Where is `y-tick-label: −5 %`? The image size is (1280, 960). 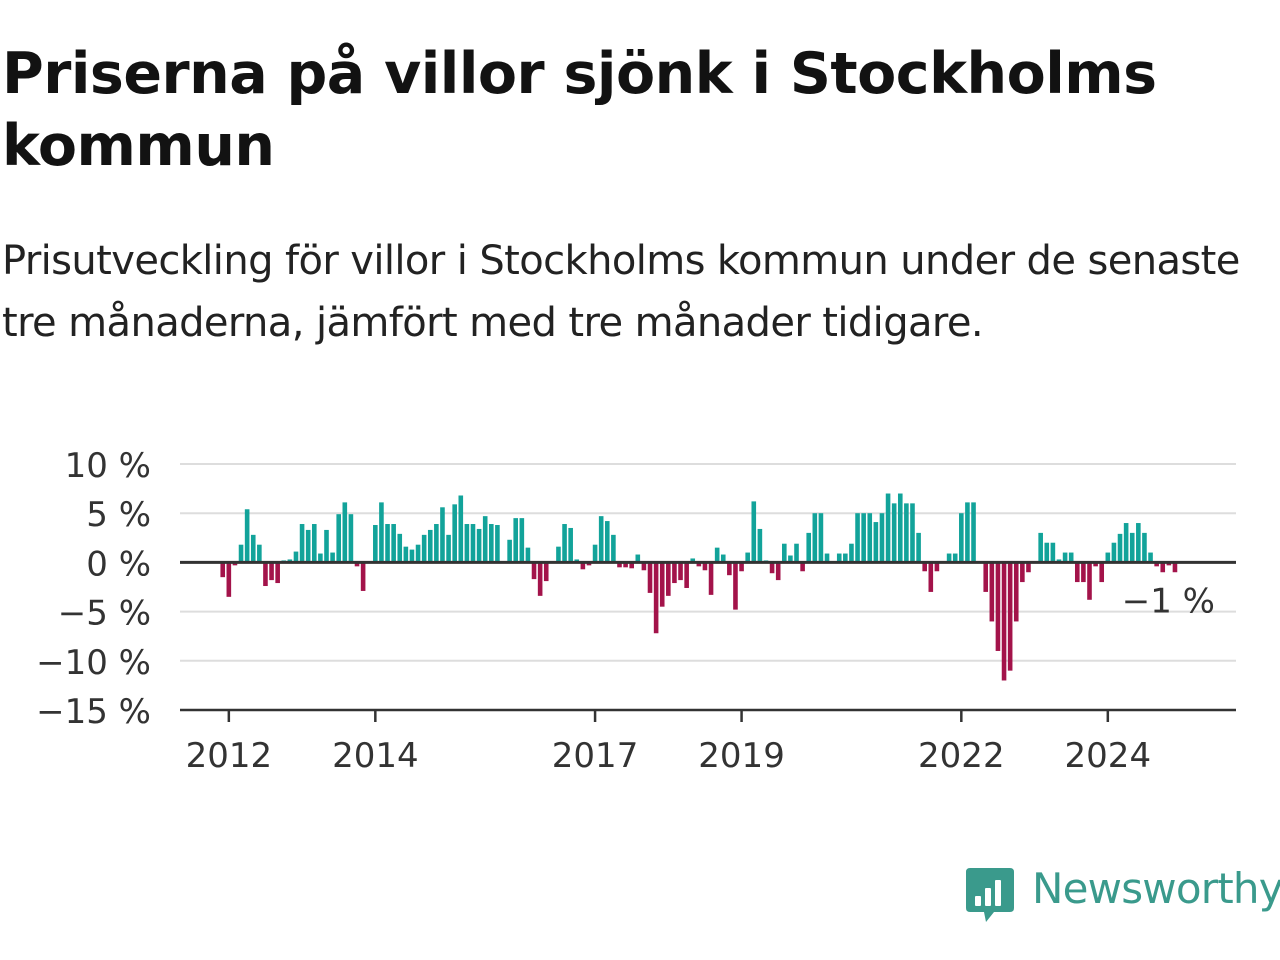 y-tick-label: −5 % is located at coordinates (104, 614).